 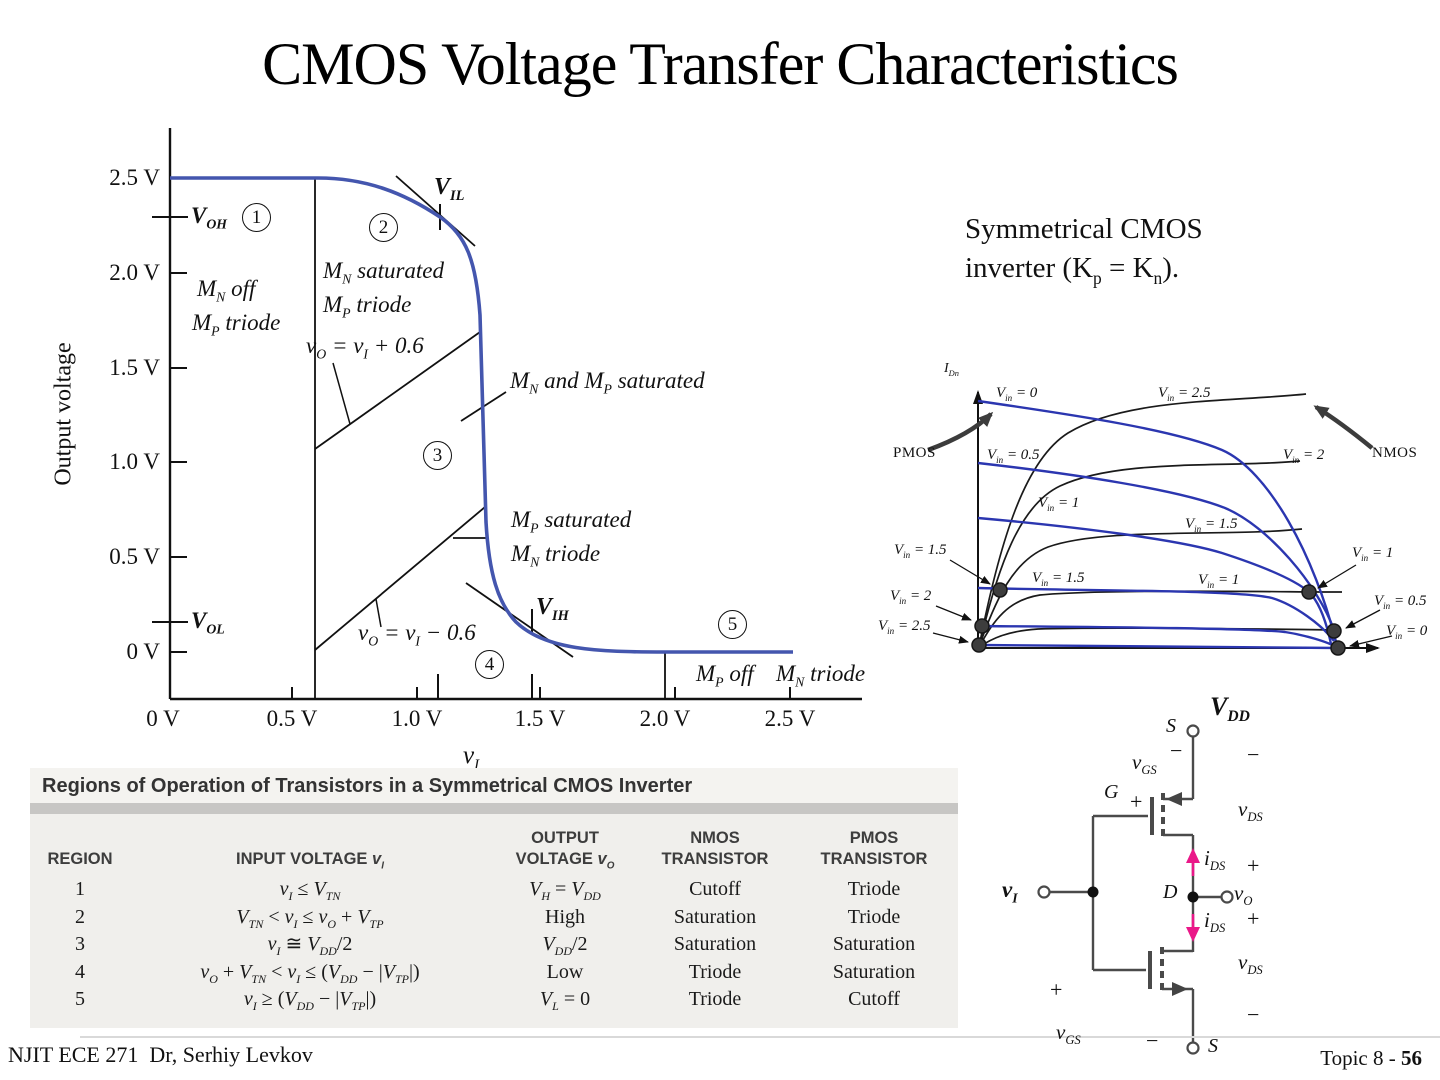 What do you see at coordinates (951, 369) in the screenshot?
I see `load-y-axis-title: IDn` at bounding box center [951, 369].